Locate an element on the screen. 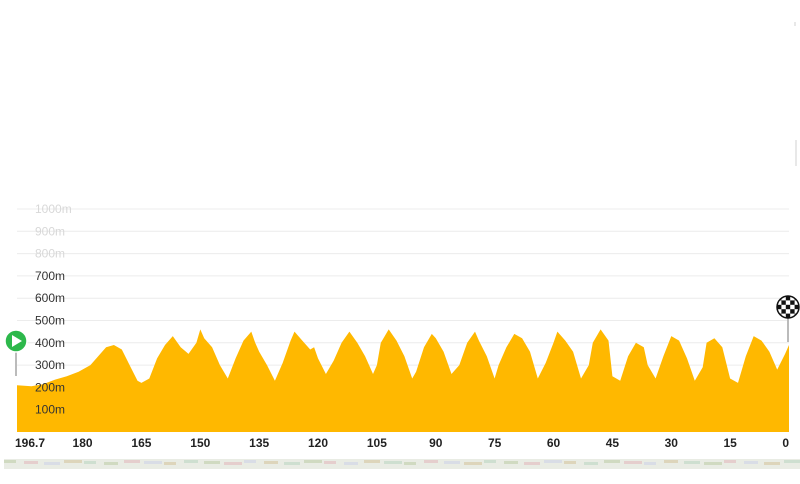  y-tick-label: 800m is located at coordinates (50, 254).